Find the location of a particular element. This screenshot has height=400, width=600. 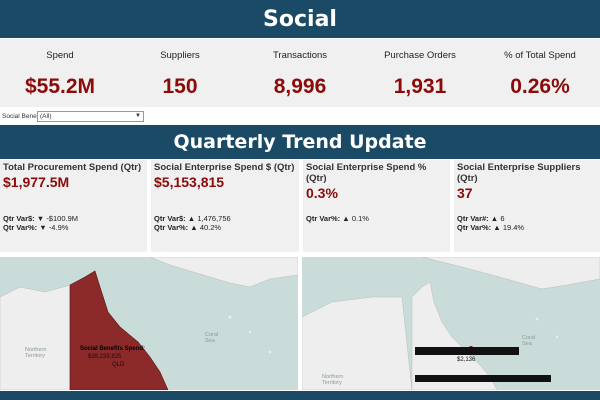

card-var-percent: Qtr Var%: ▲ 40.2% is located at coordinates (187, 227).